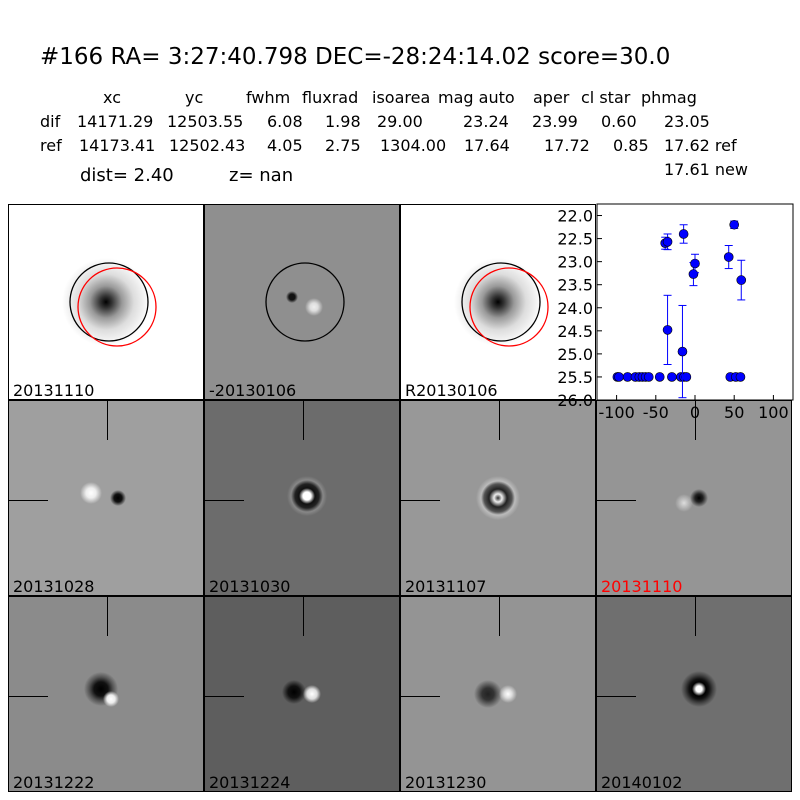 Image resolution: width=800 pixels, height=800 pixels. Describe the element at coordinates (575, 285) in the screenshot. I see `y-tick-label: 23.5` at that location.